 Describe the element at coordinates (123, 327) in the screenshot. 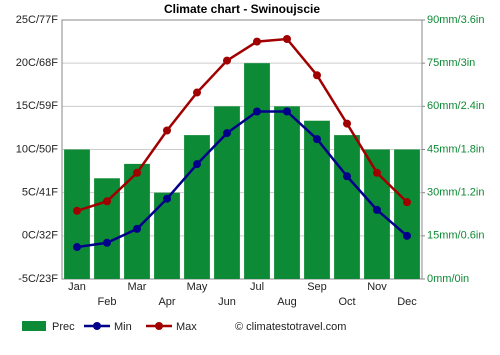

I see `legend-label: Min` at that location.